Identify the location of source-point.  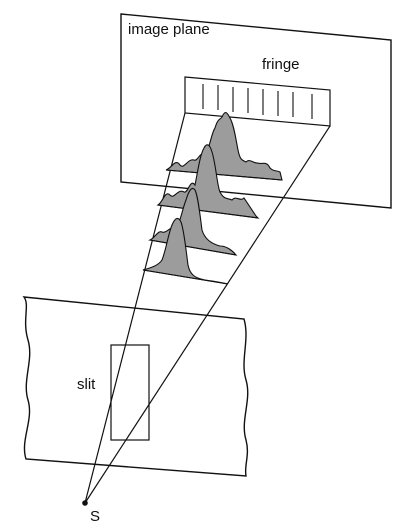
(85, 503).